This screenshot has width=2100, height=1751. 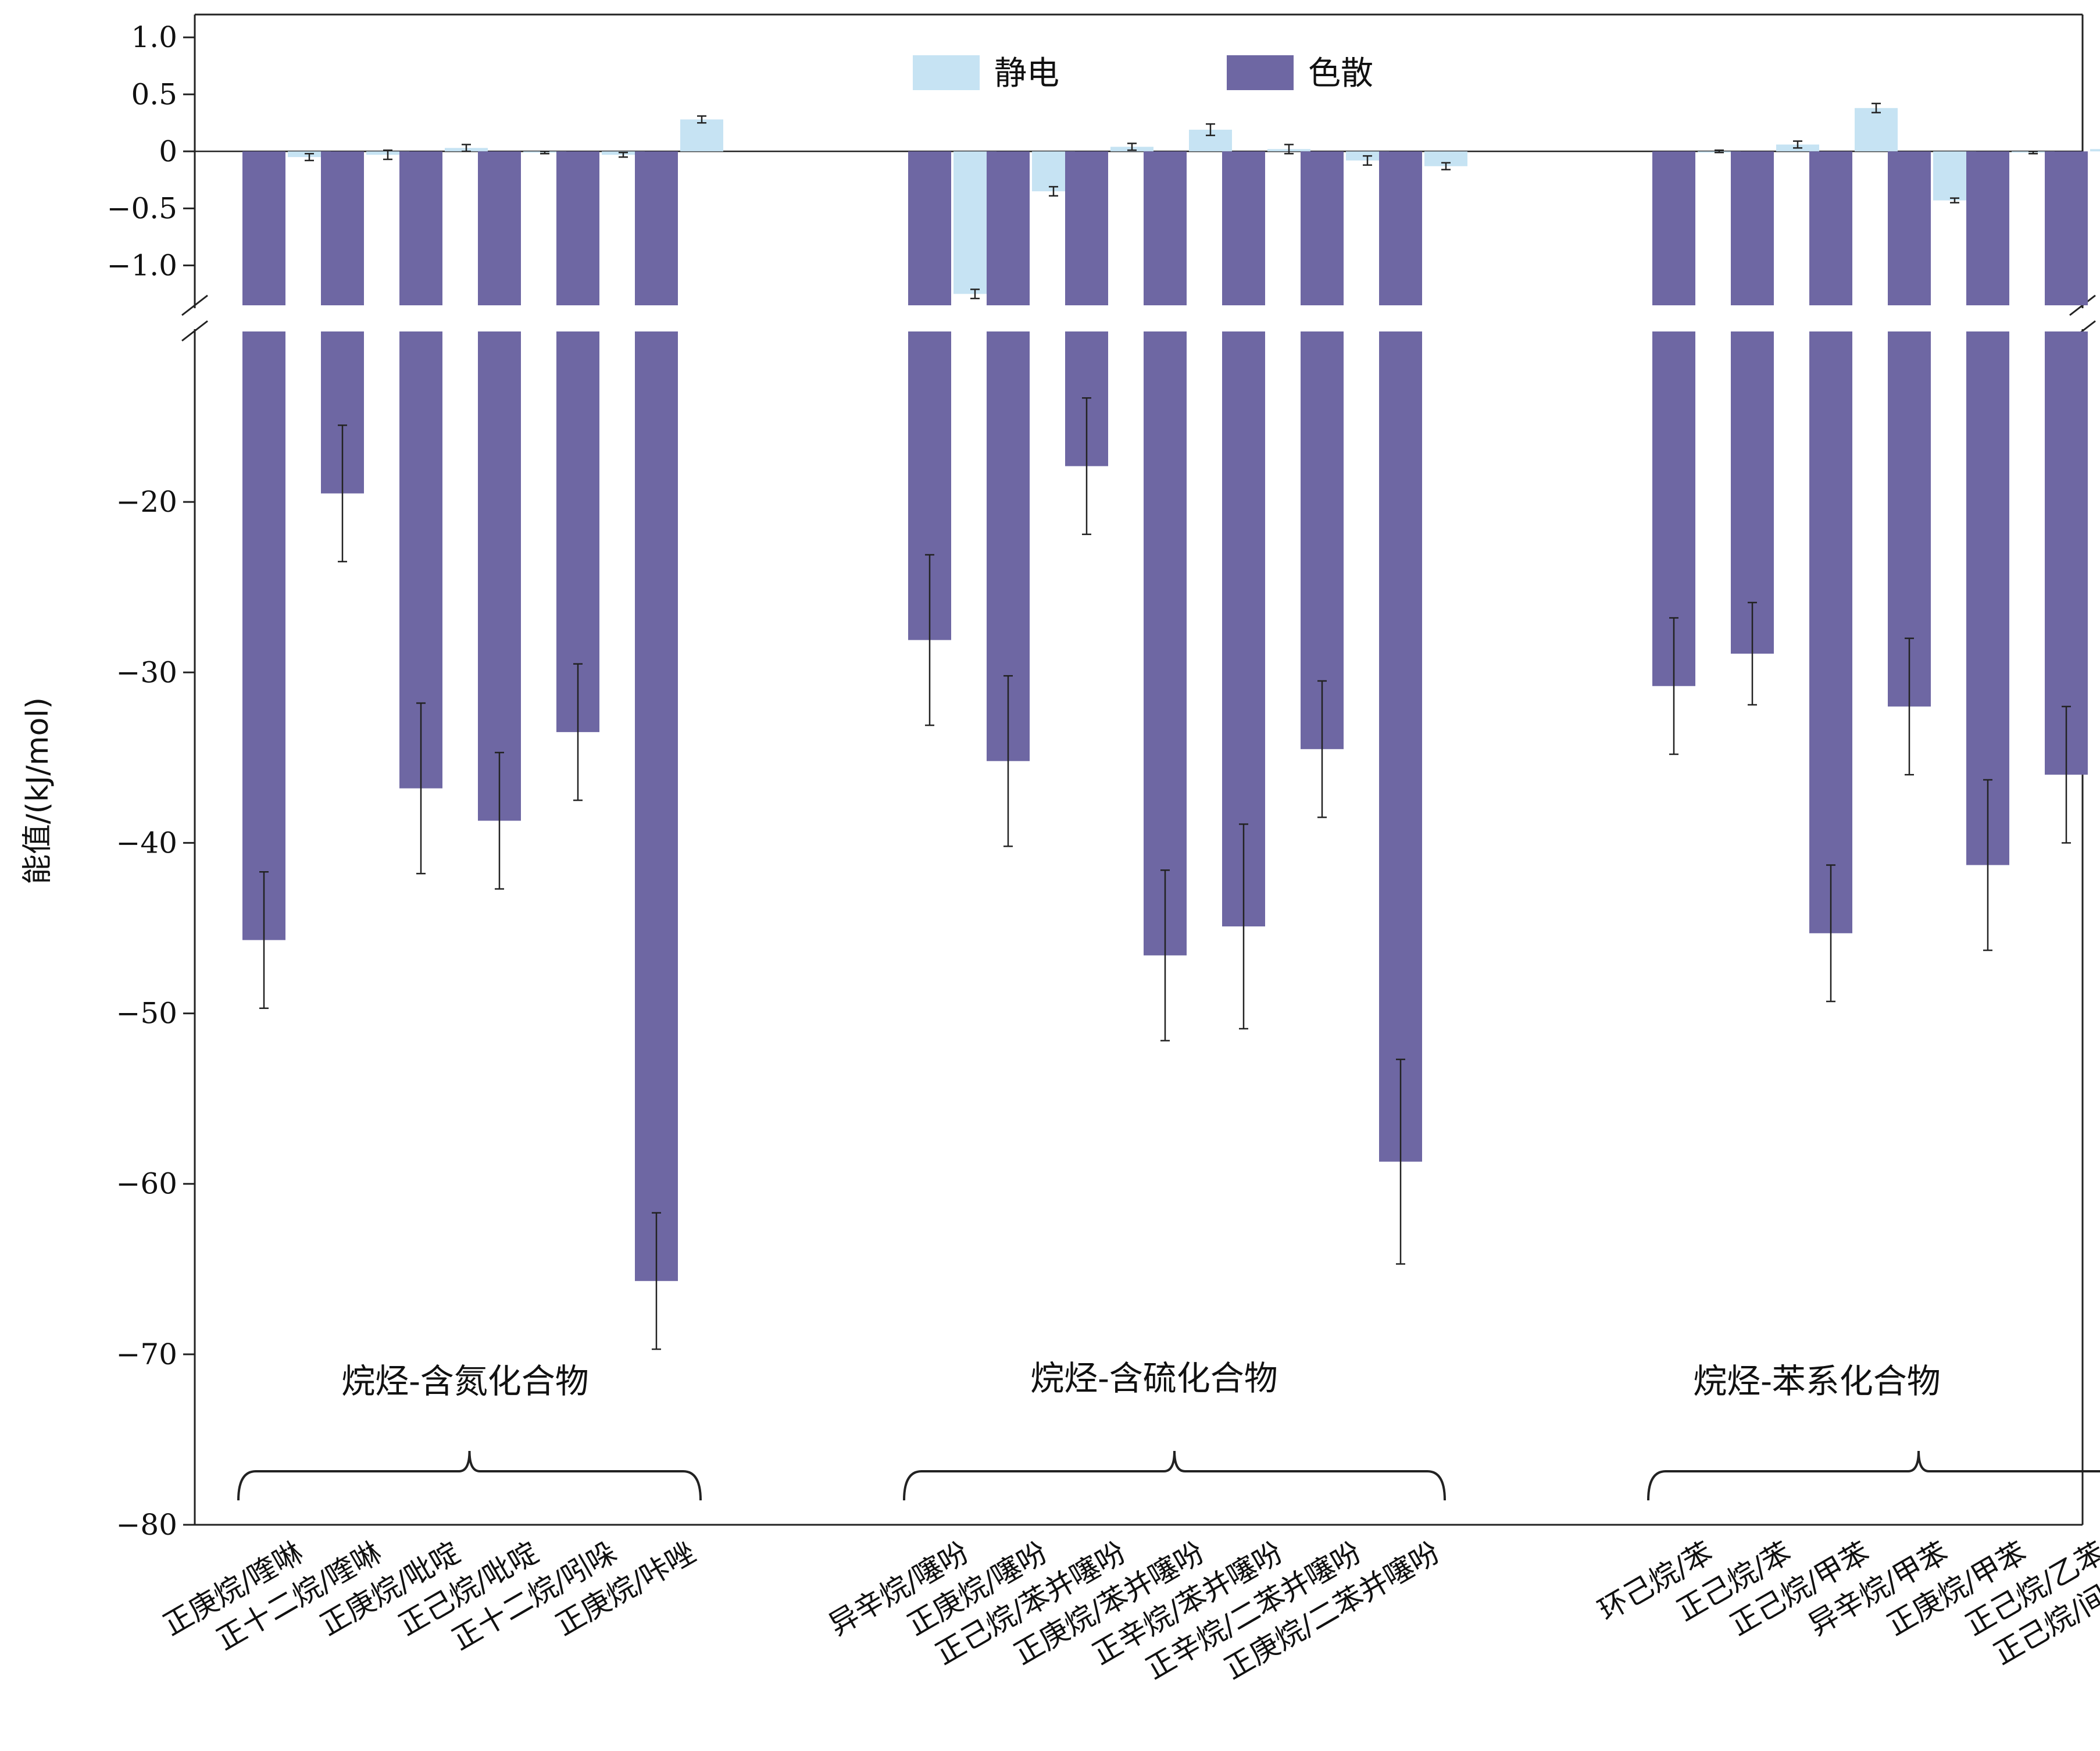 I want to click on legend-swatch-dispersion, so click(x=1260, y=72).